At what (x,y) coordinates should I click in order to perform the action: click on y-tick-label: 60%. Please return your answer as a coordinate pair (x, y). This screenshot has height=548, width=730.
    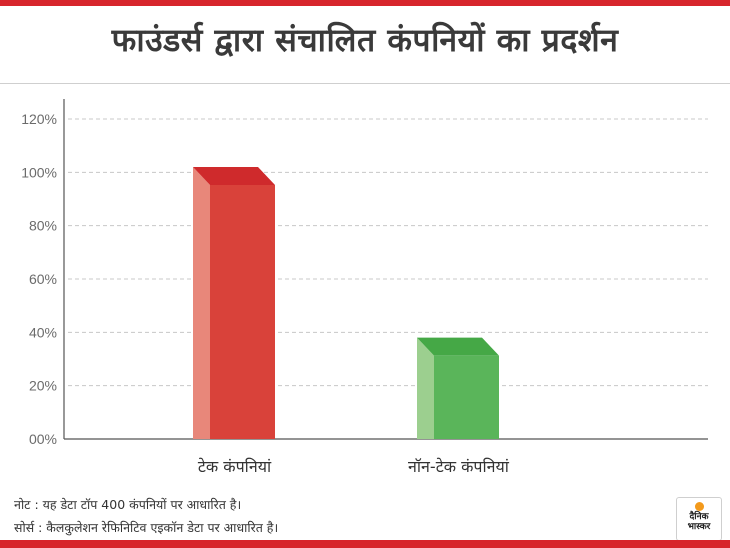
    Looking at the image, I should click on (43, 279).